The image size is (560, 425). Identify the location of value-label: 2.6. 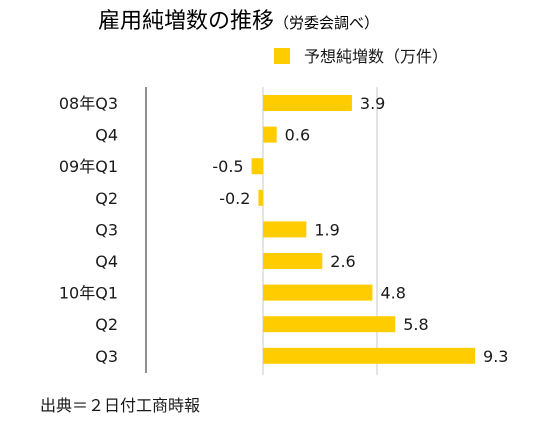
(342, 261).